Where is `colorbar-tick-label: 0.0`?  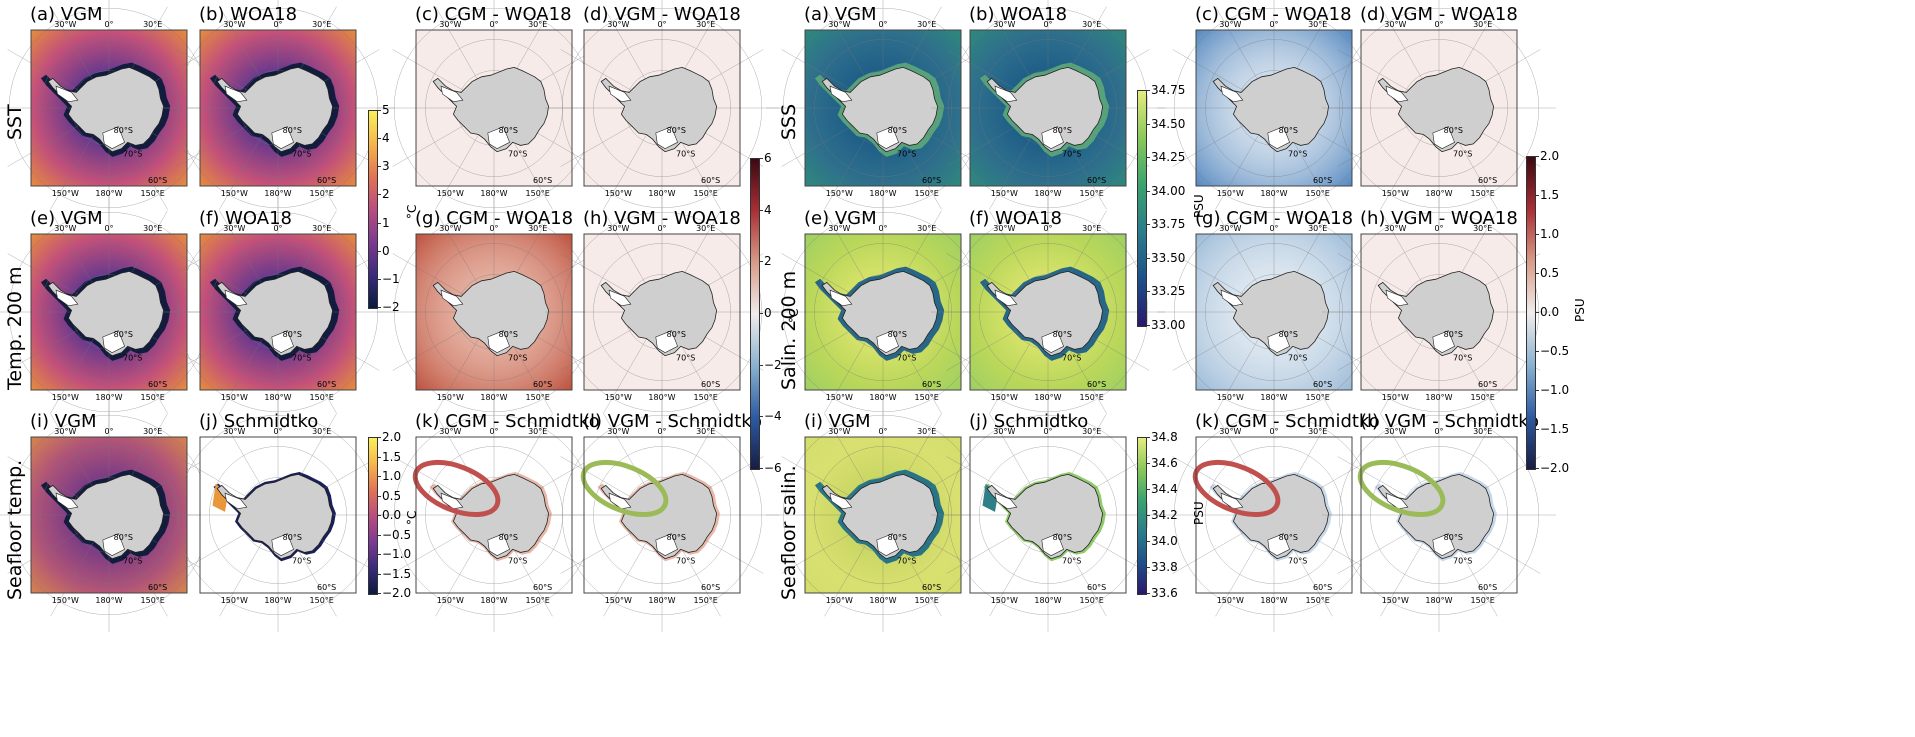 colorbar-tick-label: 0.0 is located at coordinates (1550, 312).